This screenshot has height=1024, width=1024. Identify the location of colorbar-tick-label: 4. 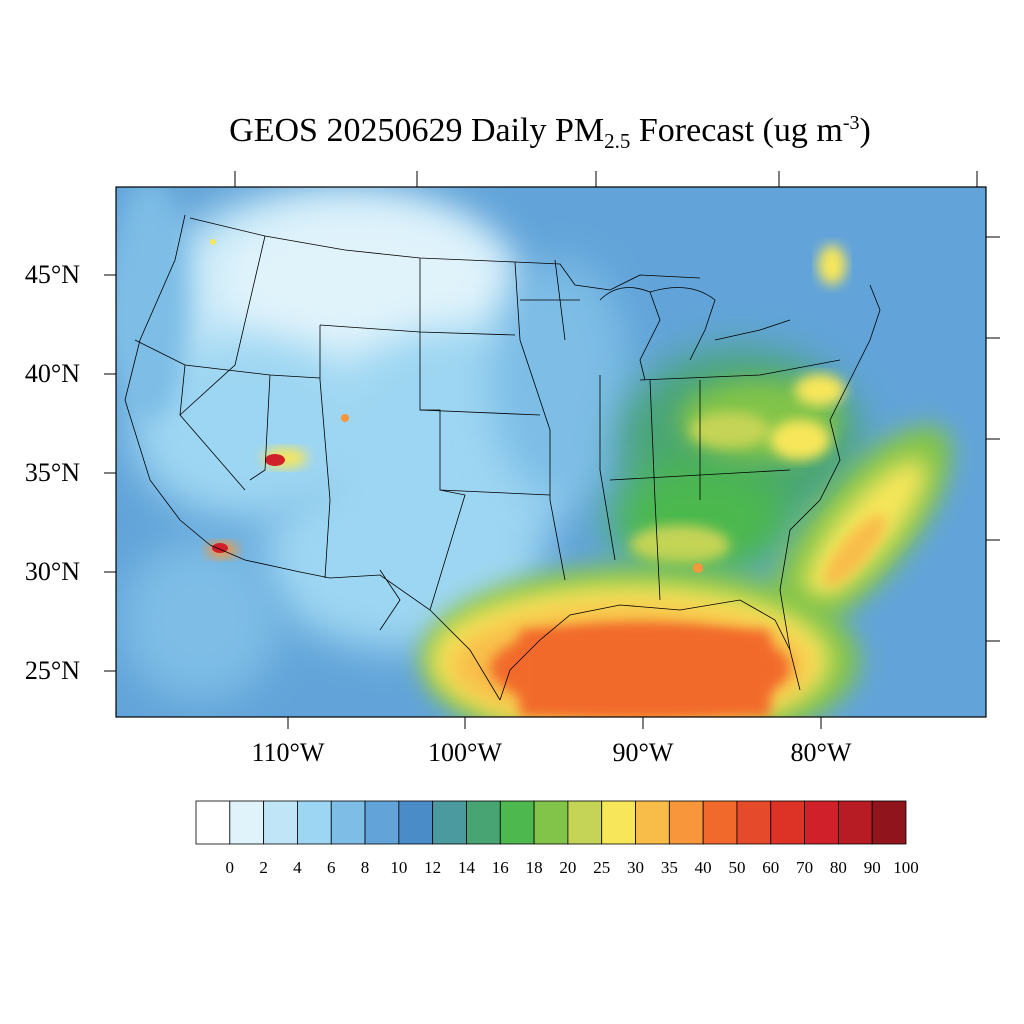
(297, 867).